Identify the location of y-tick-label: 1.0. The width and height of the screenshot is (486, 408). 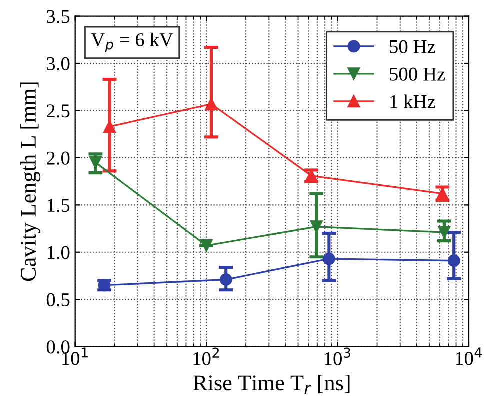
(59, 253).